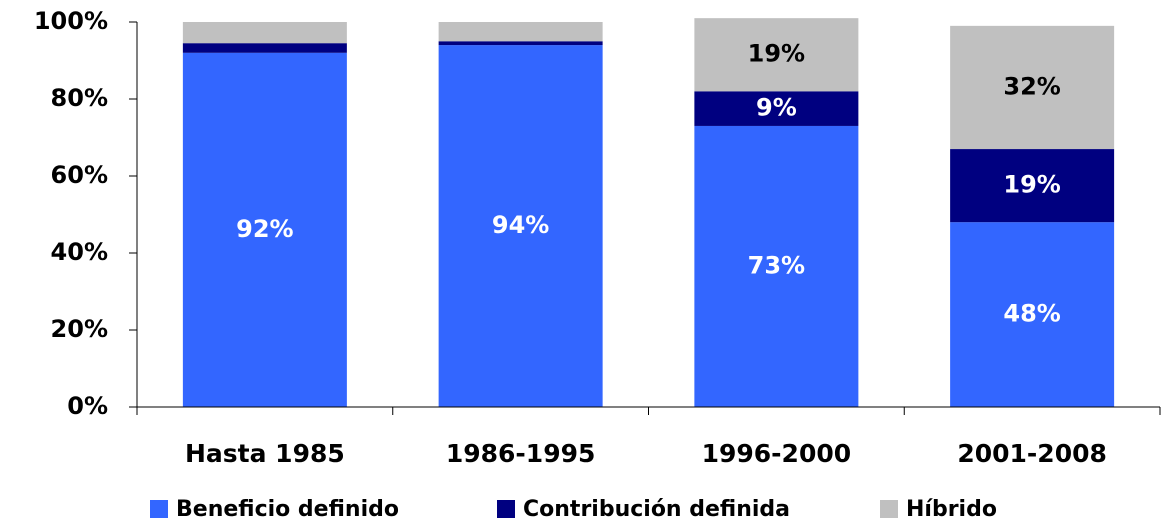  What do you see at coordinates (1032, 453) in the screenshot?
I see `x-tick-label: 2001-2008` at bounding box center [1032, 453].